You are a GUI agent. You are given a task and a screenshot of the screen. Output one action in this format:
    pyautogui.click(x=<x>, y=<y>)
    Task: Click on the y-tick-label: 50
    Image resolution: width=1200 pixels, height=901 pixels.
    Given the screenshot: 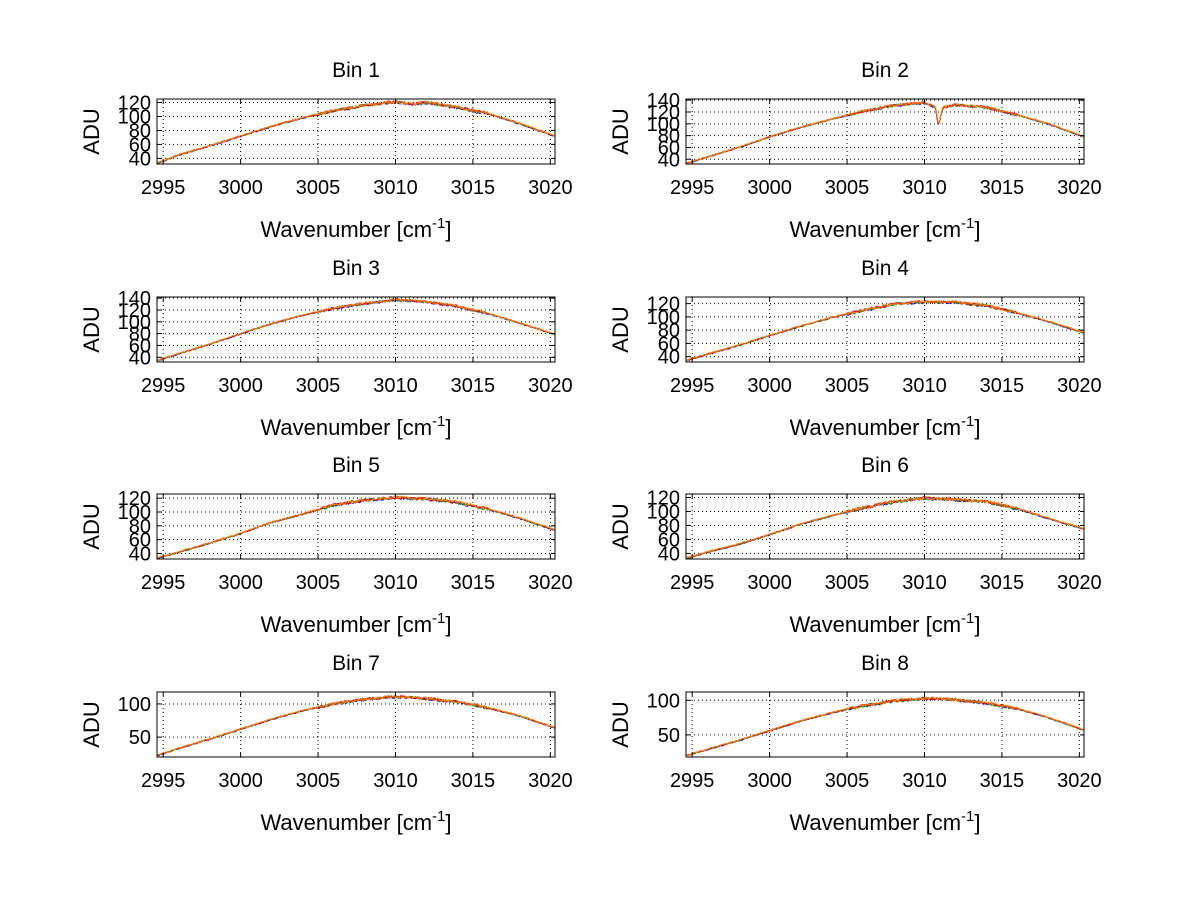 What is the action you would take?
    pyautogui.click(x=669, y=736)
    